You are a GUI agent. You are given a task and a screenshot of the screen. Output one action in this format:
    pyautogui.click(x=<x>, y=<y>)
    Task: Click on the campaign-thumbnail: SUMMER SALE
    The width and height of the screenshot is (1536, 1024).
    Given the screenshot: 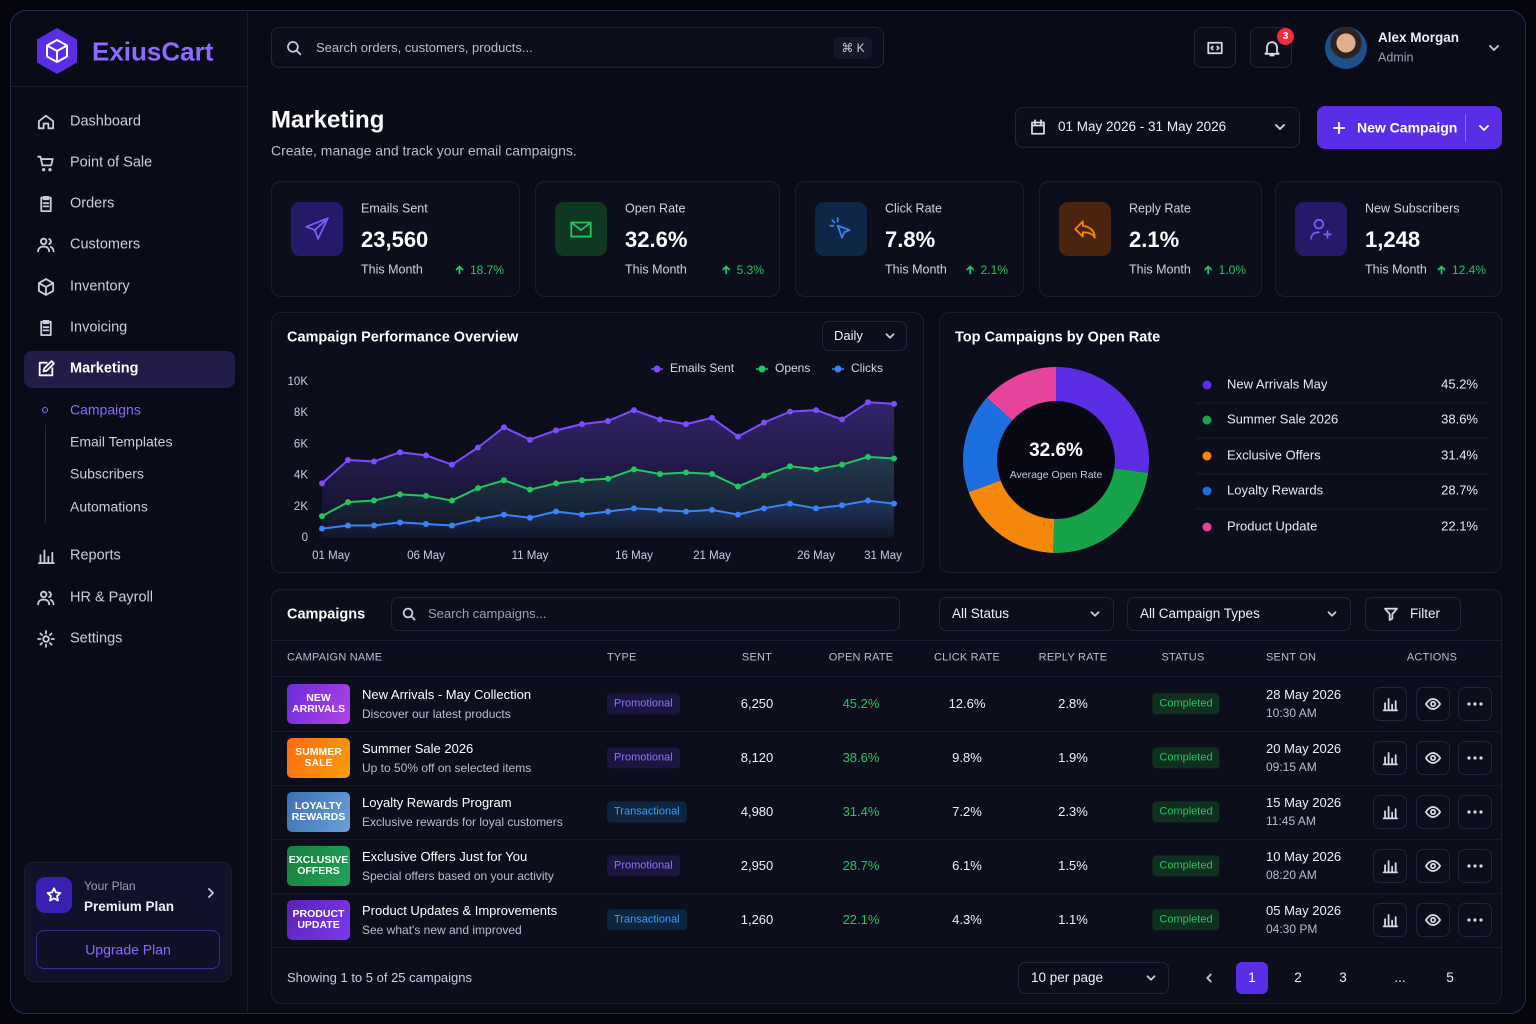 What is the action you would take?
    pyautogui.click(x=318, y=758)
    